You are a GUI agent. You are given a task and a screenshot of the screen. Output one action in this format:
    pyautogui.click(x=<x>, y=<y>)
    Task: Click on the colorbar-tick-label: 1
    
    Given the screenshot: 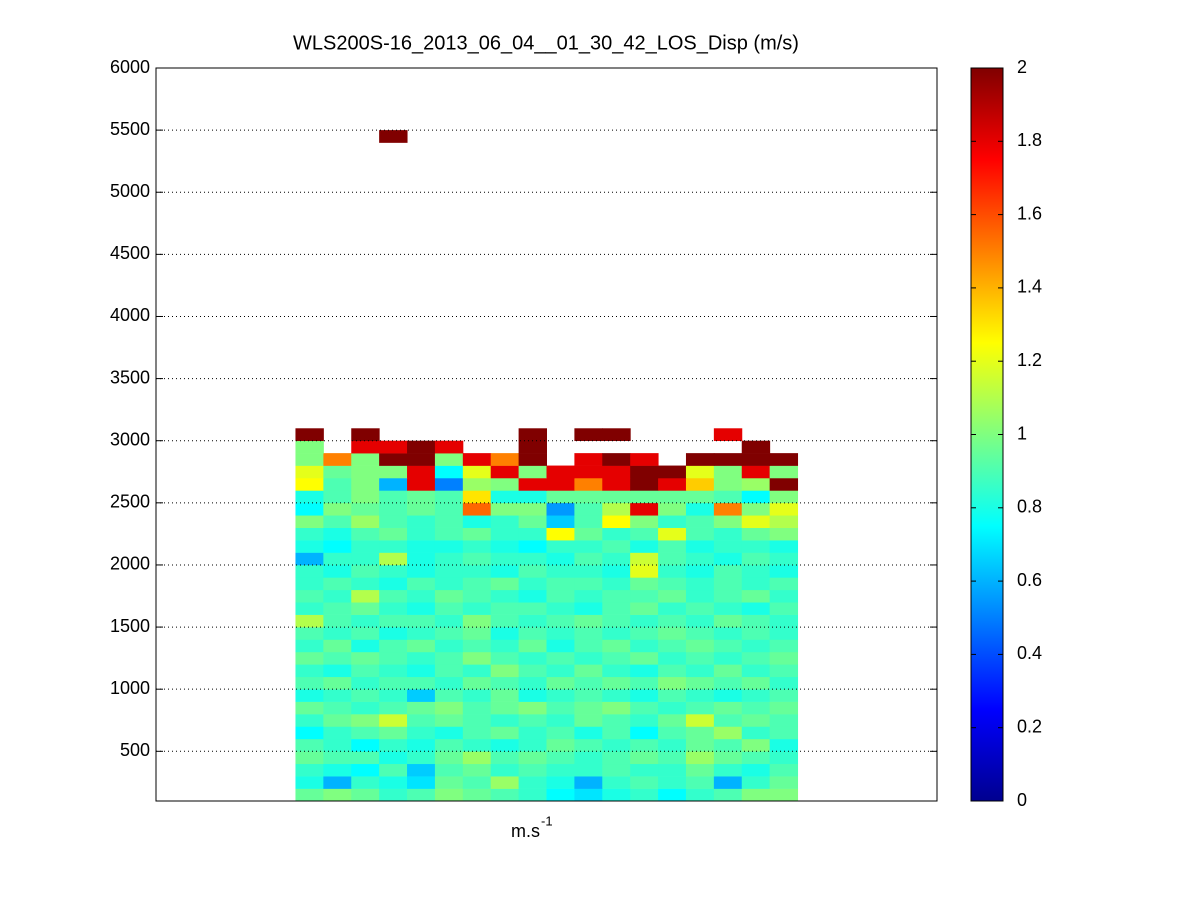 What is the action you would take?
    pyautogui.click(x=1022, y=433)
    